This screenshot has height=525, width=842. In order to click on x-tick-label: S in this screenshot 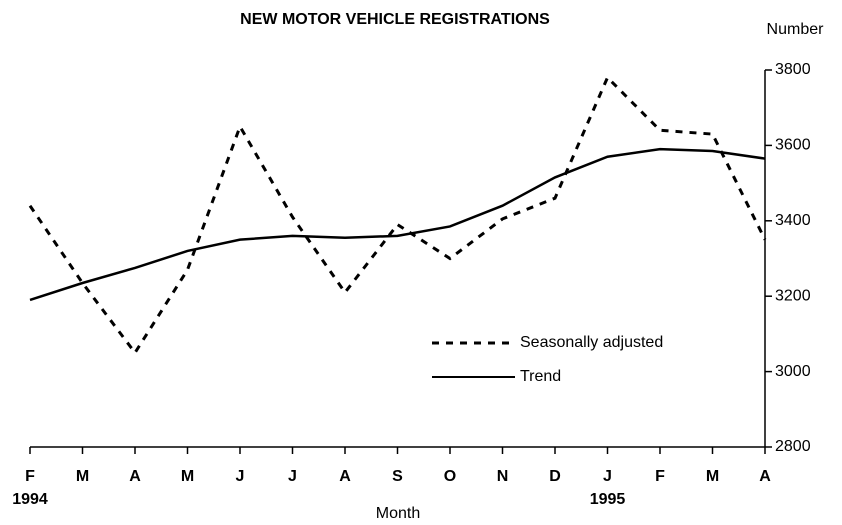, I will do `click(397, 476)`.